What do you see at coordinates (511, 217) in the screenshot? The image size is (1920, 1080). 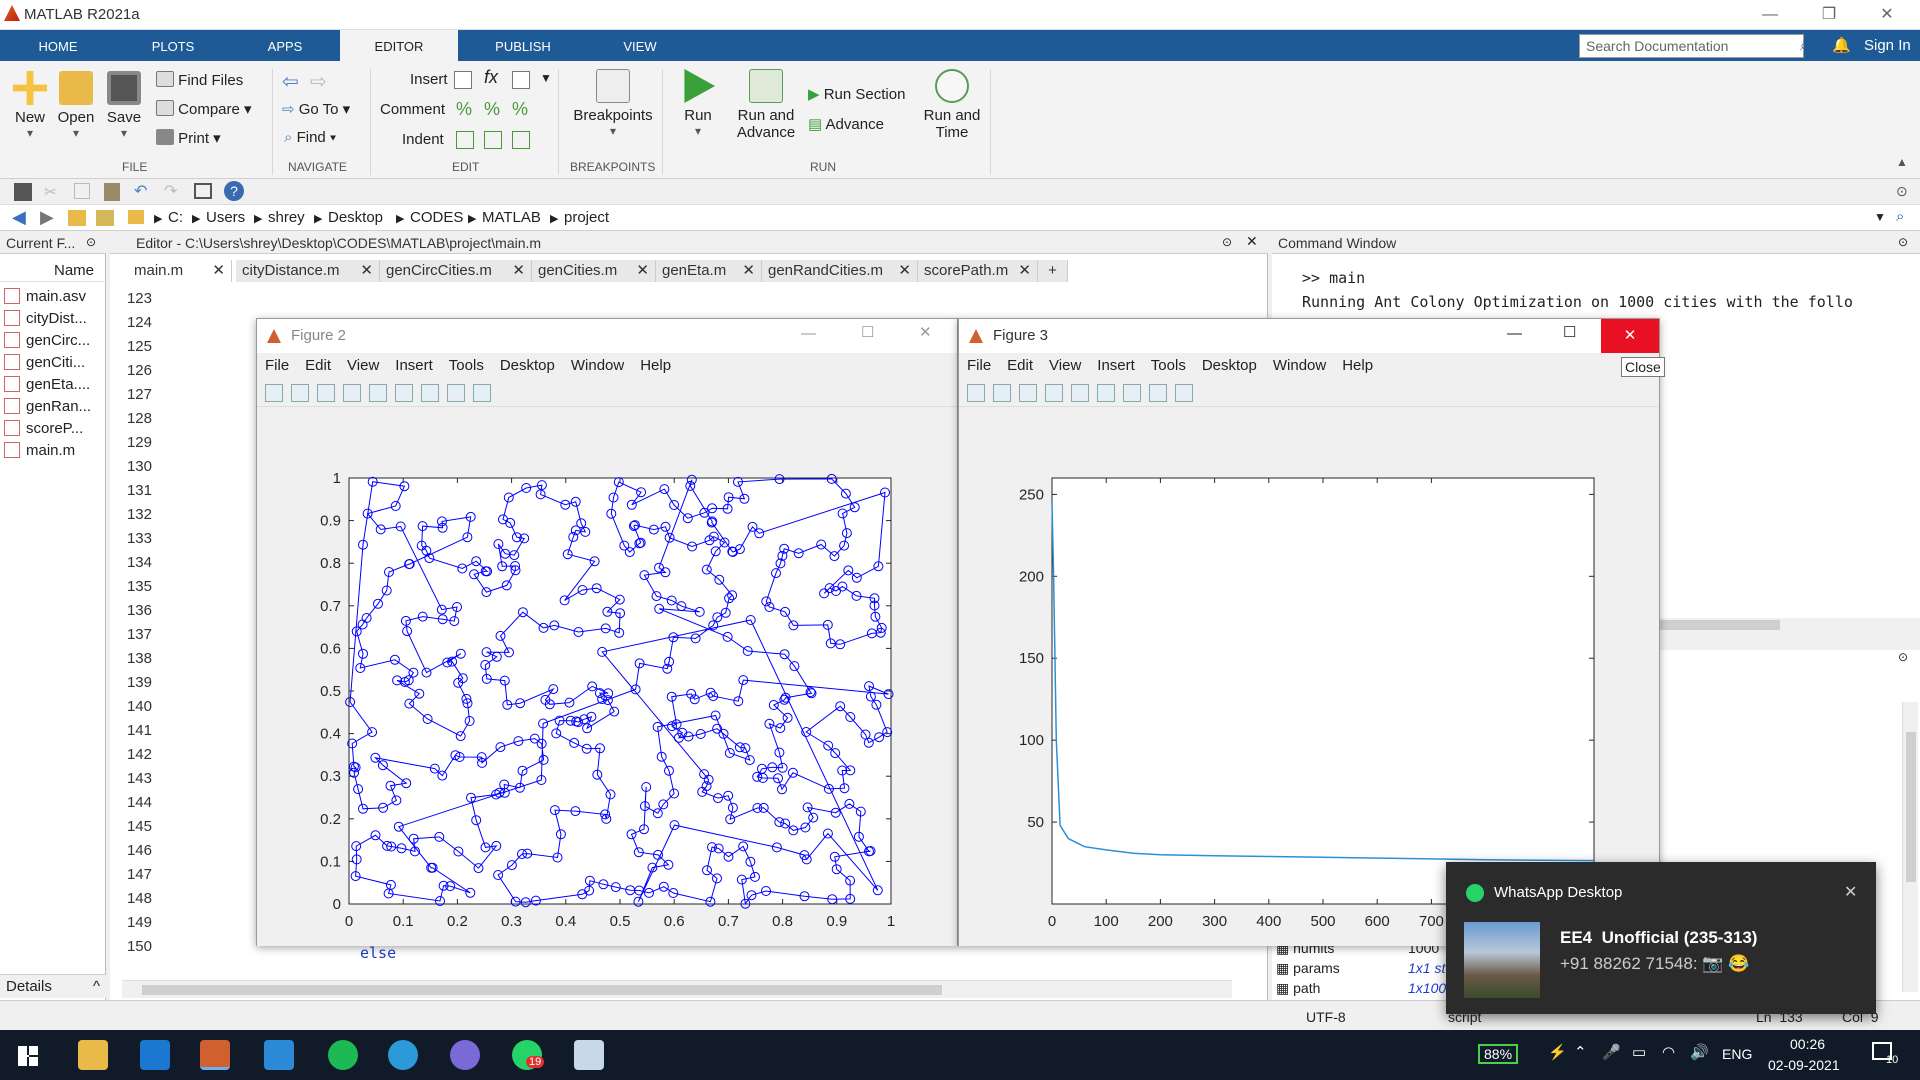 I see `breadcrumb-matlab: MATLAB` at bounding box center [511, 217].